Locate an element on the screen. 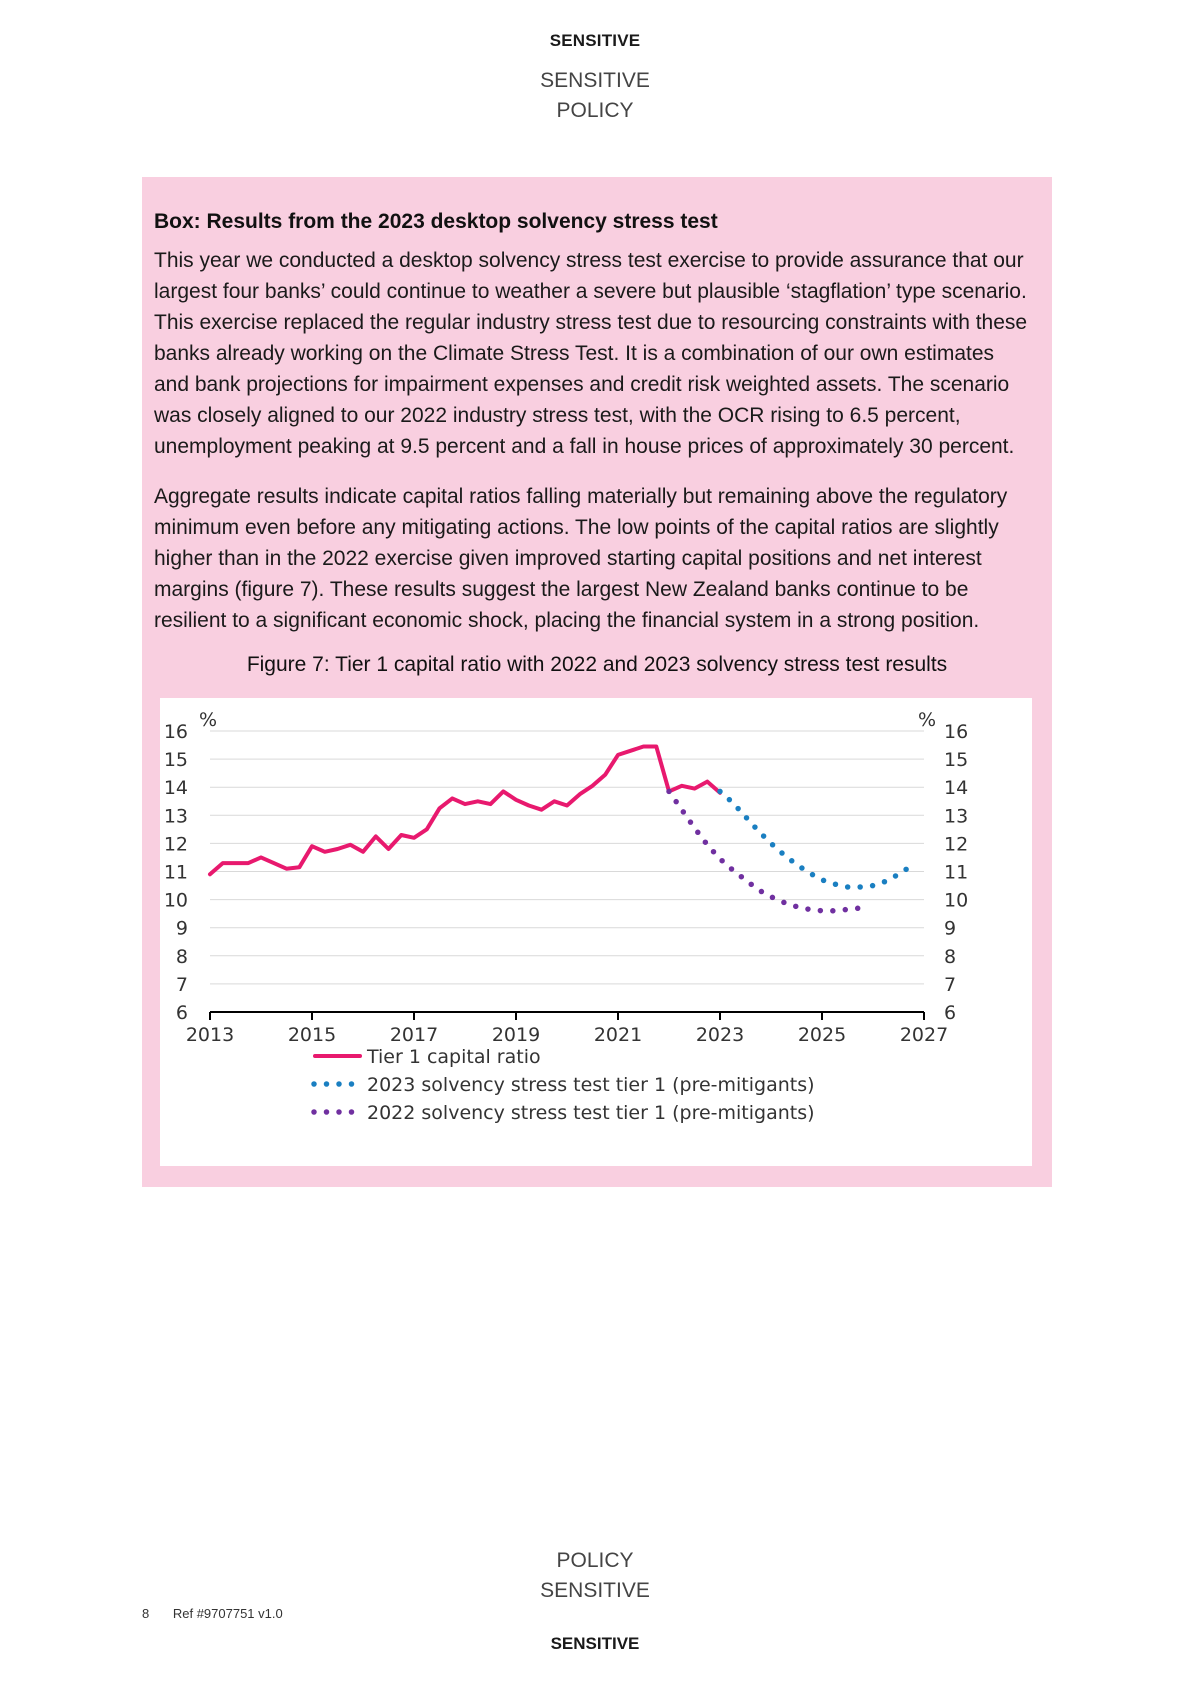  x-tick-label: 2015 is located at coordinates (312, 1035).